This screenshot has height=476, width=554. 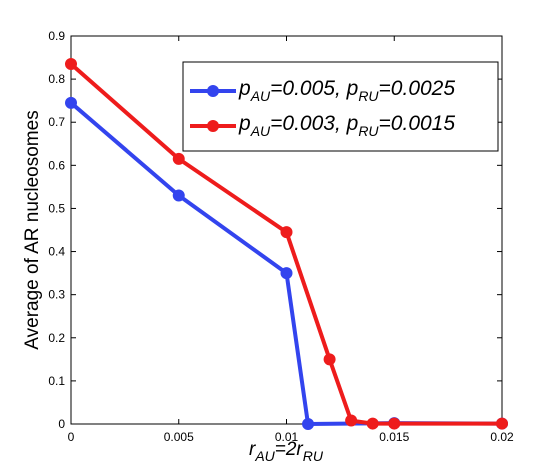 What do you see at coordinates (56, 208) in the screenshot?
I see `y-tick-label: 0.5` at bounding box center [56, 208].